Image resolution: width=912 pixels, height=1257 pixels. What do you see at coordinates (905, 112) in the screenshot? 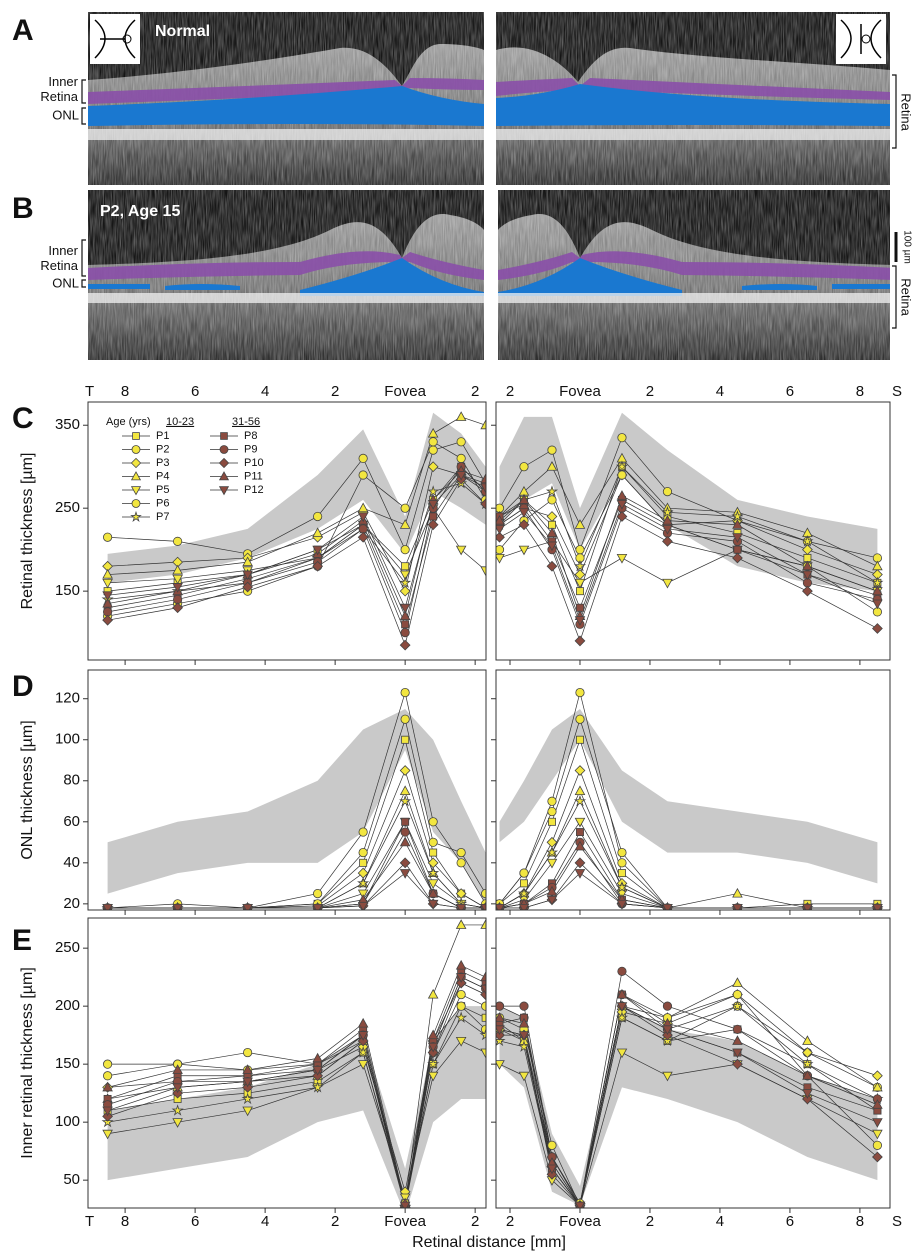
I see `layer-label: Retina` at bounding box center [905, 112].